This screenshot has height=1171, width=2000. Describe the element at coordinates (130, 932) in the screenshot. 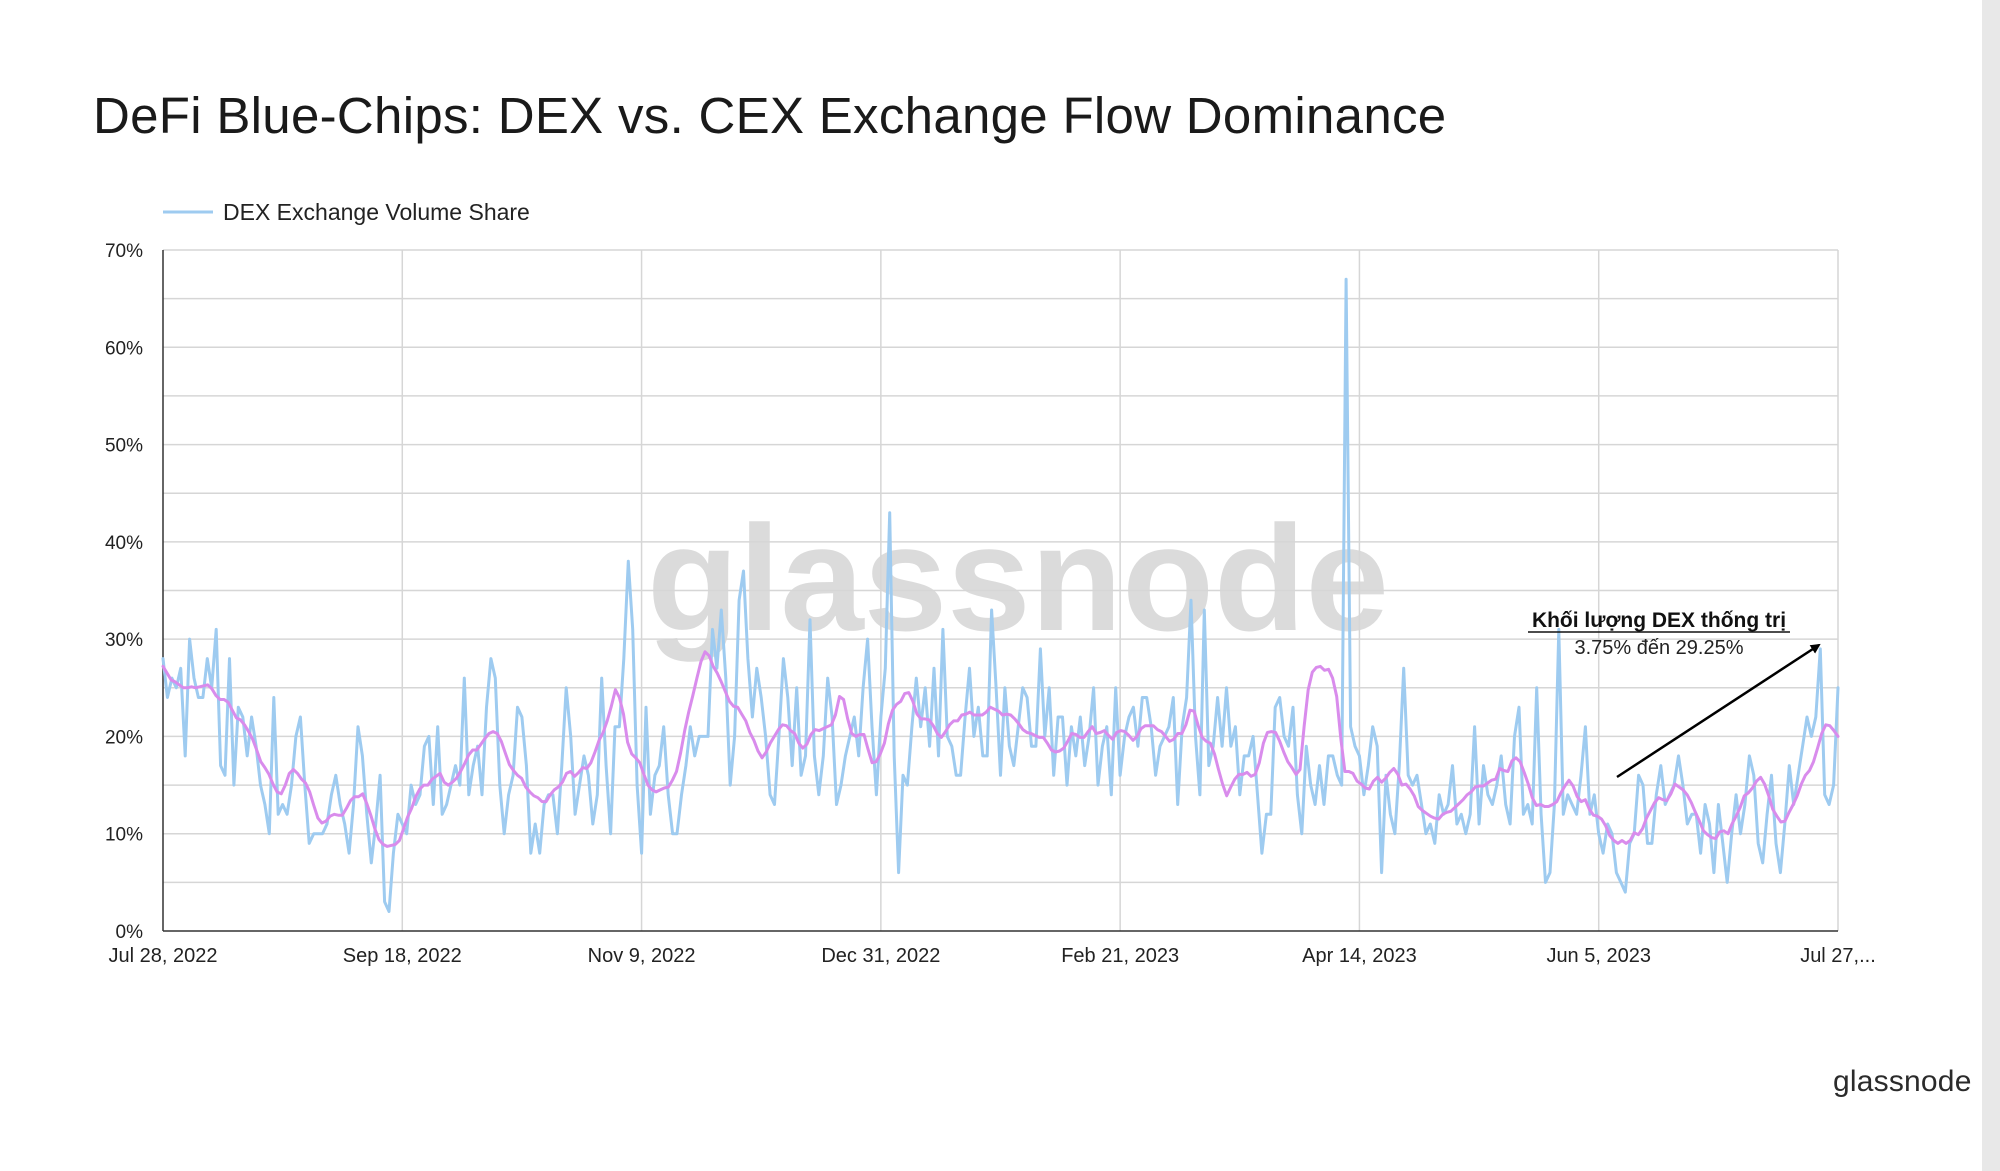

I see `y-tick-label: 0%` at that location.